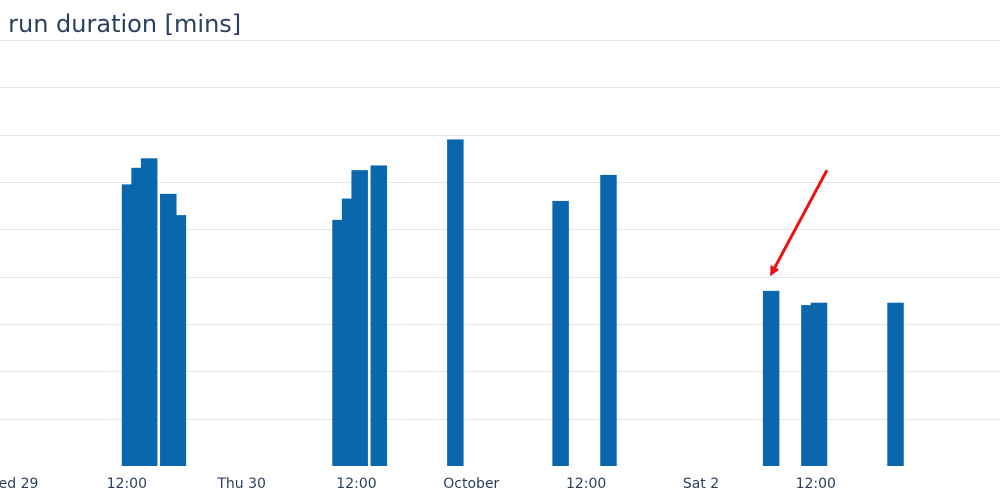 The image size is (1000, 500). I want to click on x-tick-label: October, so click(471, 484).